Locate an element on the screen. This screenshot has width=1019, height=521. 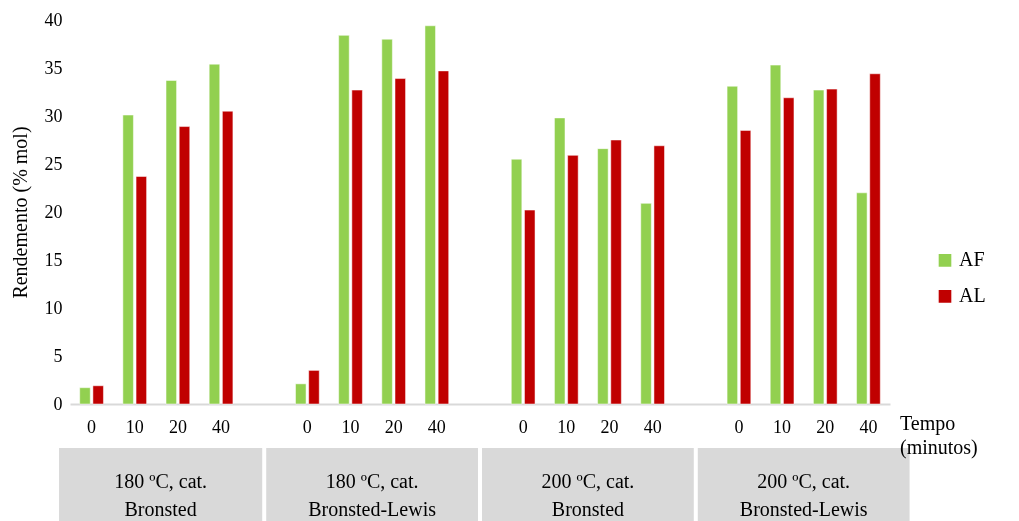
y-tick-label: 0 is located at coordinates (58, 403).